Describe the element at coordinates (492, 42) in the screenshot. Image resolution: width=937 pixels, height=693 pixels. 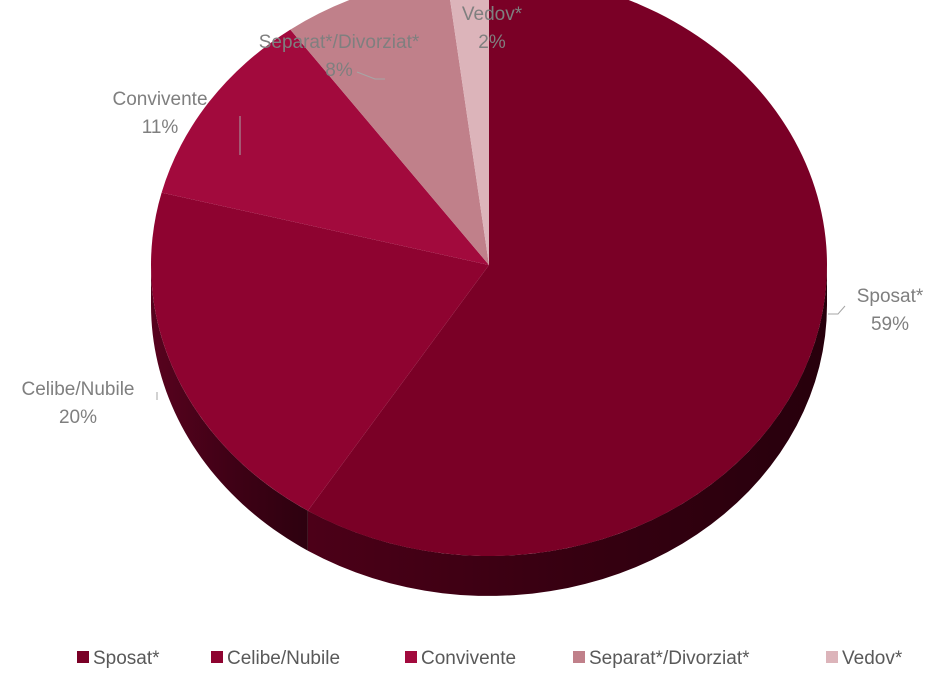
I see `data-label-value-vedov: 2%` at that location.